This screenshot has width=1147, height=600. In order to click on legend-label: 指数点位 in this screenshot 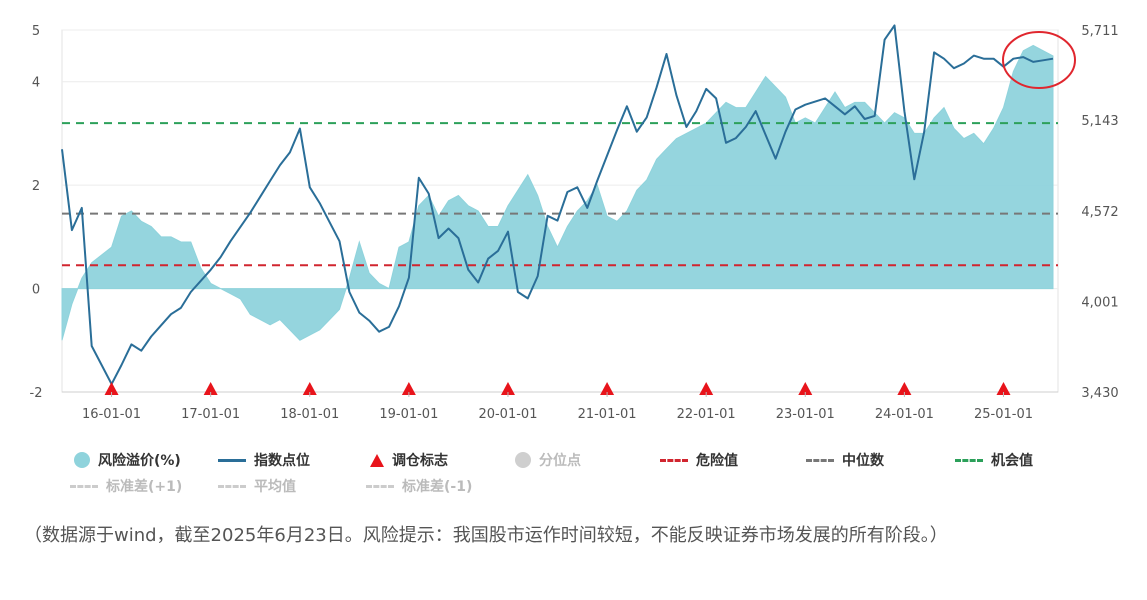, I will do `click(282, 461)`.